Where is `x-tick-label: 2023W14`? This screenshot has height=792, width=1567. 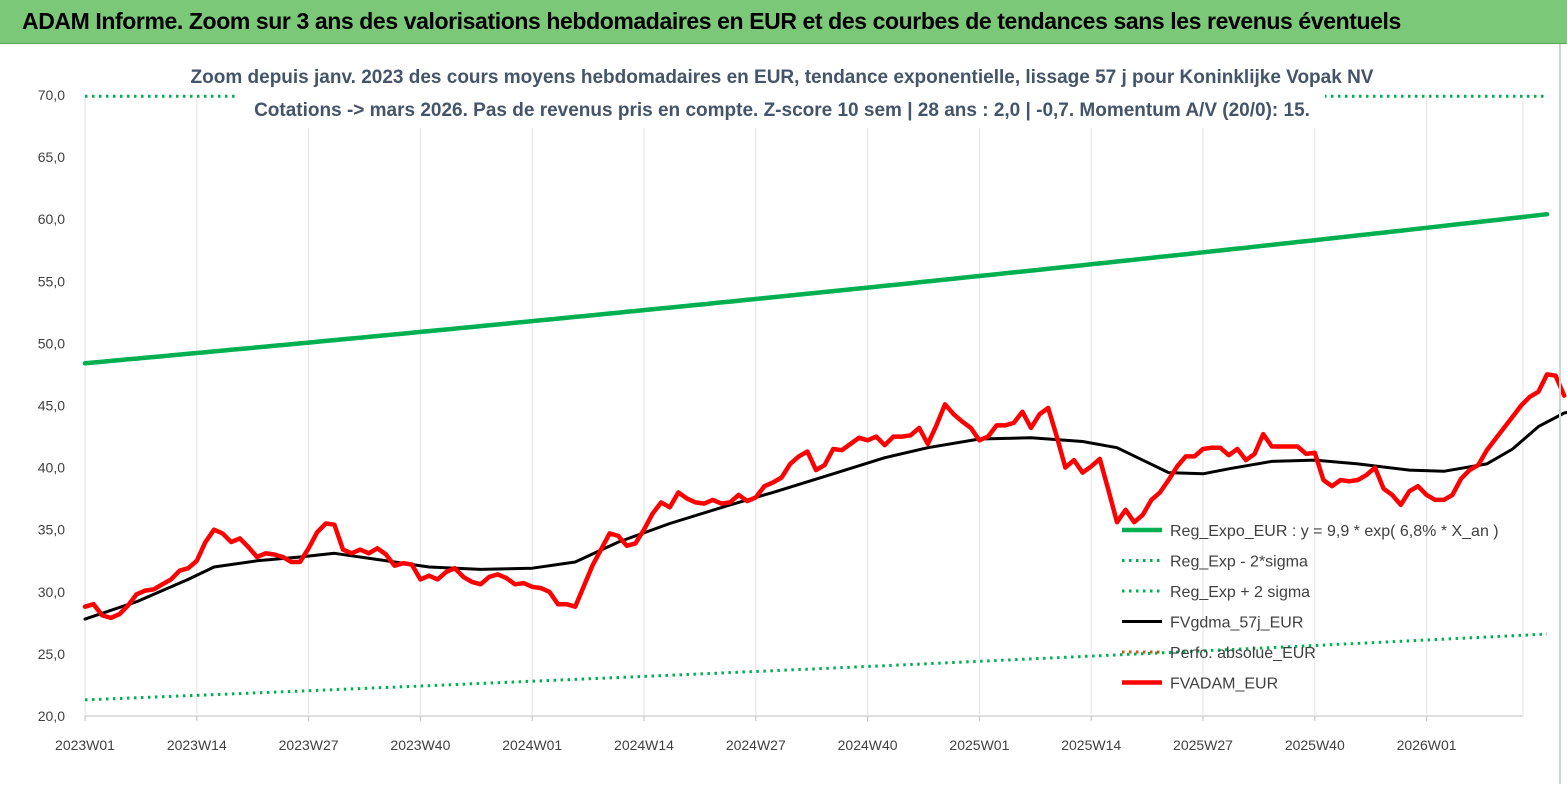
x-tick-label: 2023W14 is located at coordinates (197, 745).